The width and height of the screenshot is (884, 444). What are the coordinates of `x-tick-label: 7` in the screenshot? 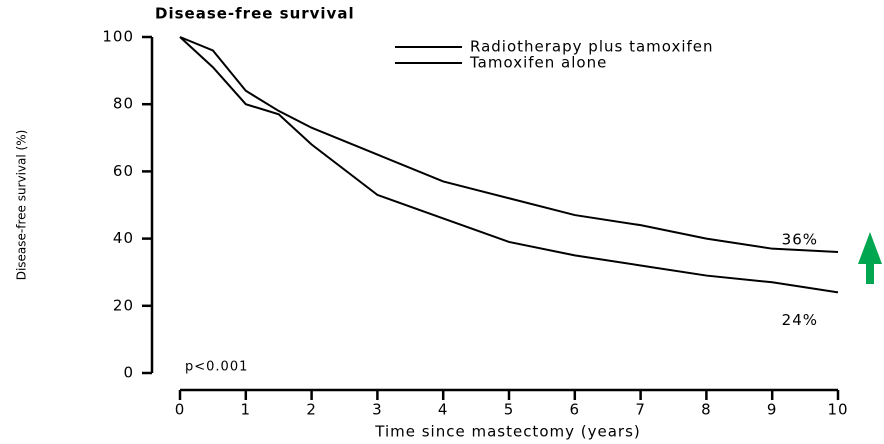 It's located at (640, 410).